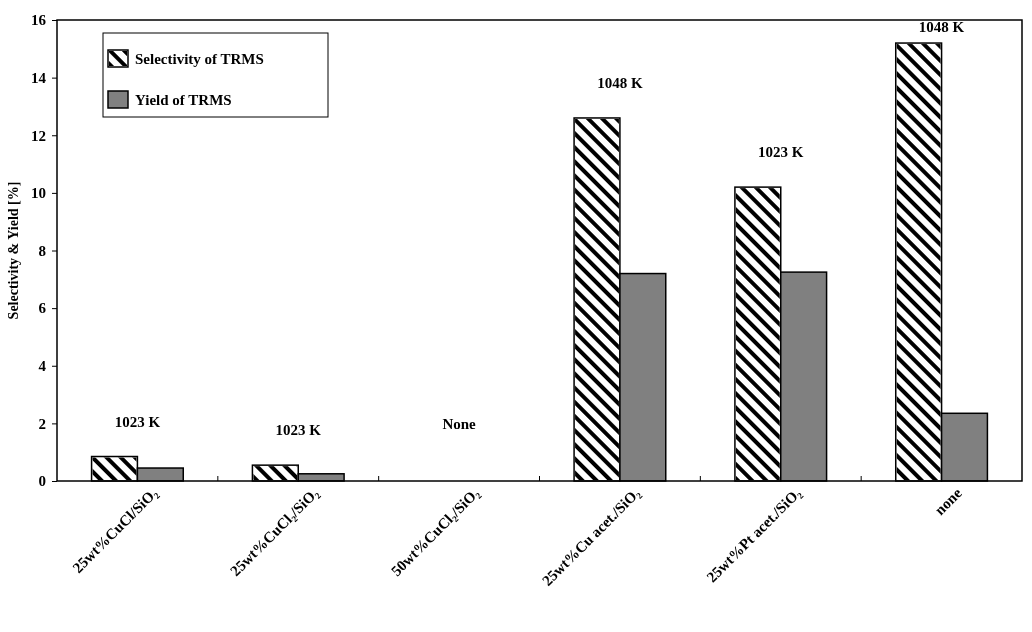 This screenshot has width=1032, height=632. What do you see at coordinates (38, 193) in the screenshot?
I see `y-tick-label: 10` at bounding box center [38, 193].